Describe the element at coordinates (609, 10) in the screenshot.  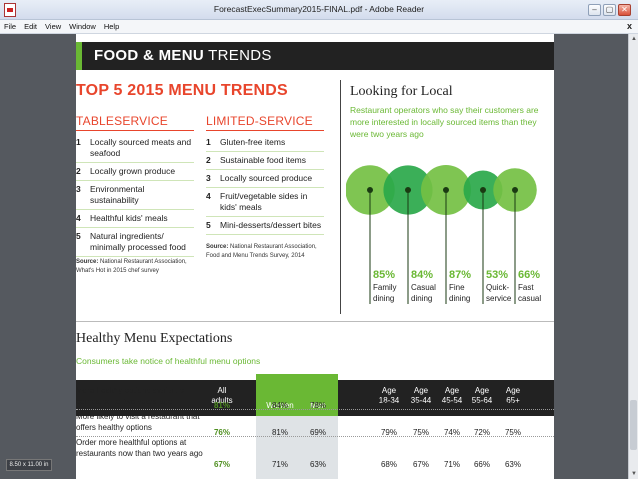
I see `maximize-button: ▢` at that location.